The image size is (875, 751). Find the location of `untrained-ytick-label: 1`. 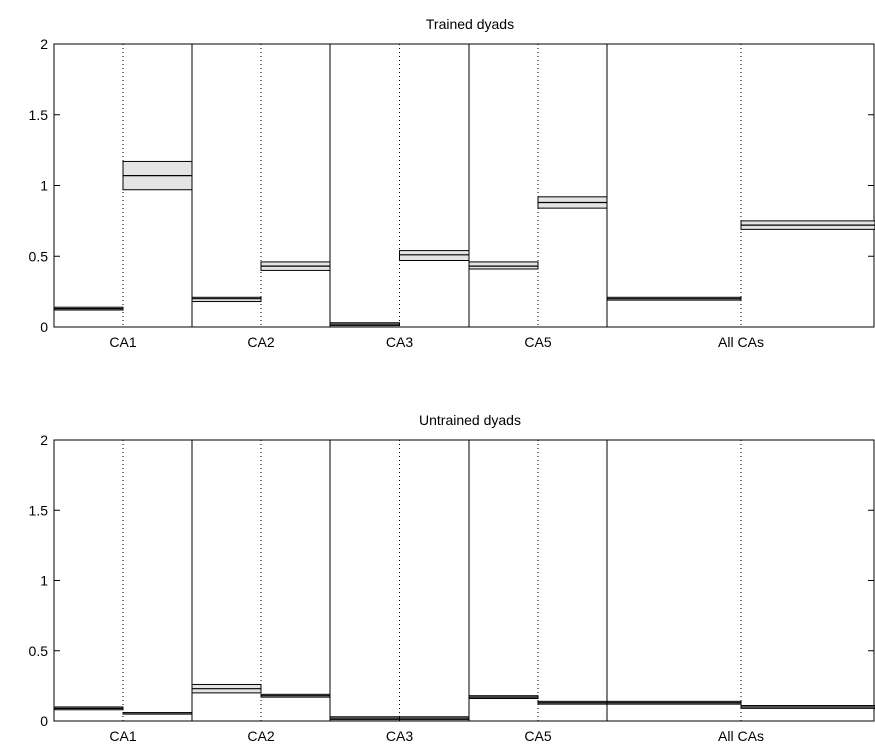

untrained-ytick-label: 1 is located at coordinates (44, 581).